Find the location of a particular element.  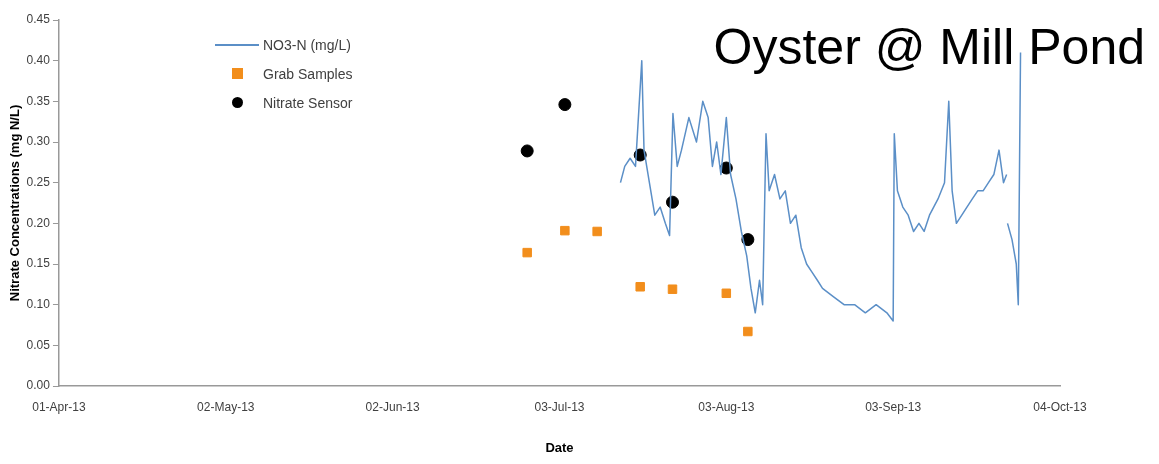

x-axis-title: Date is located at coordinates (559, 447).